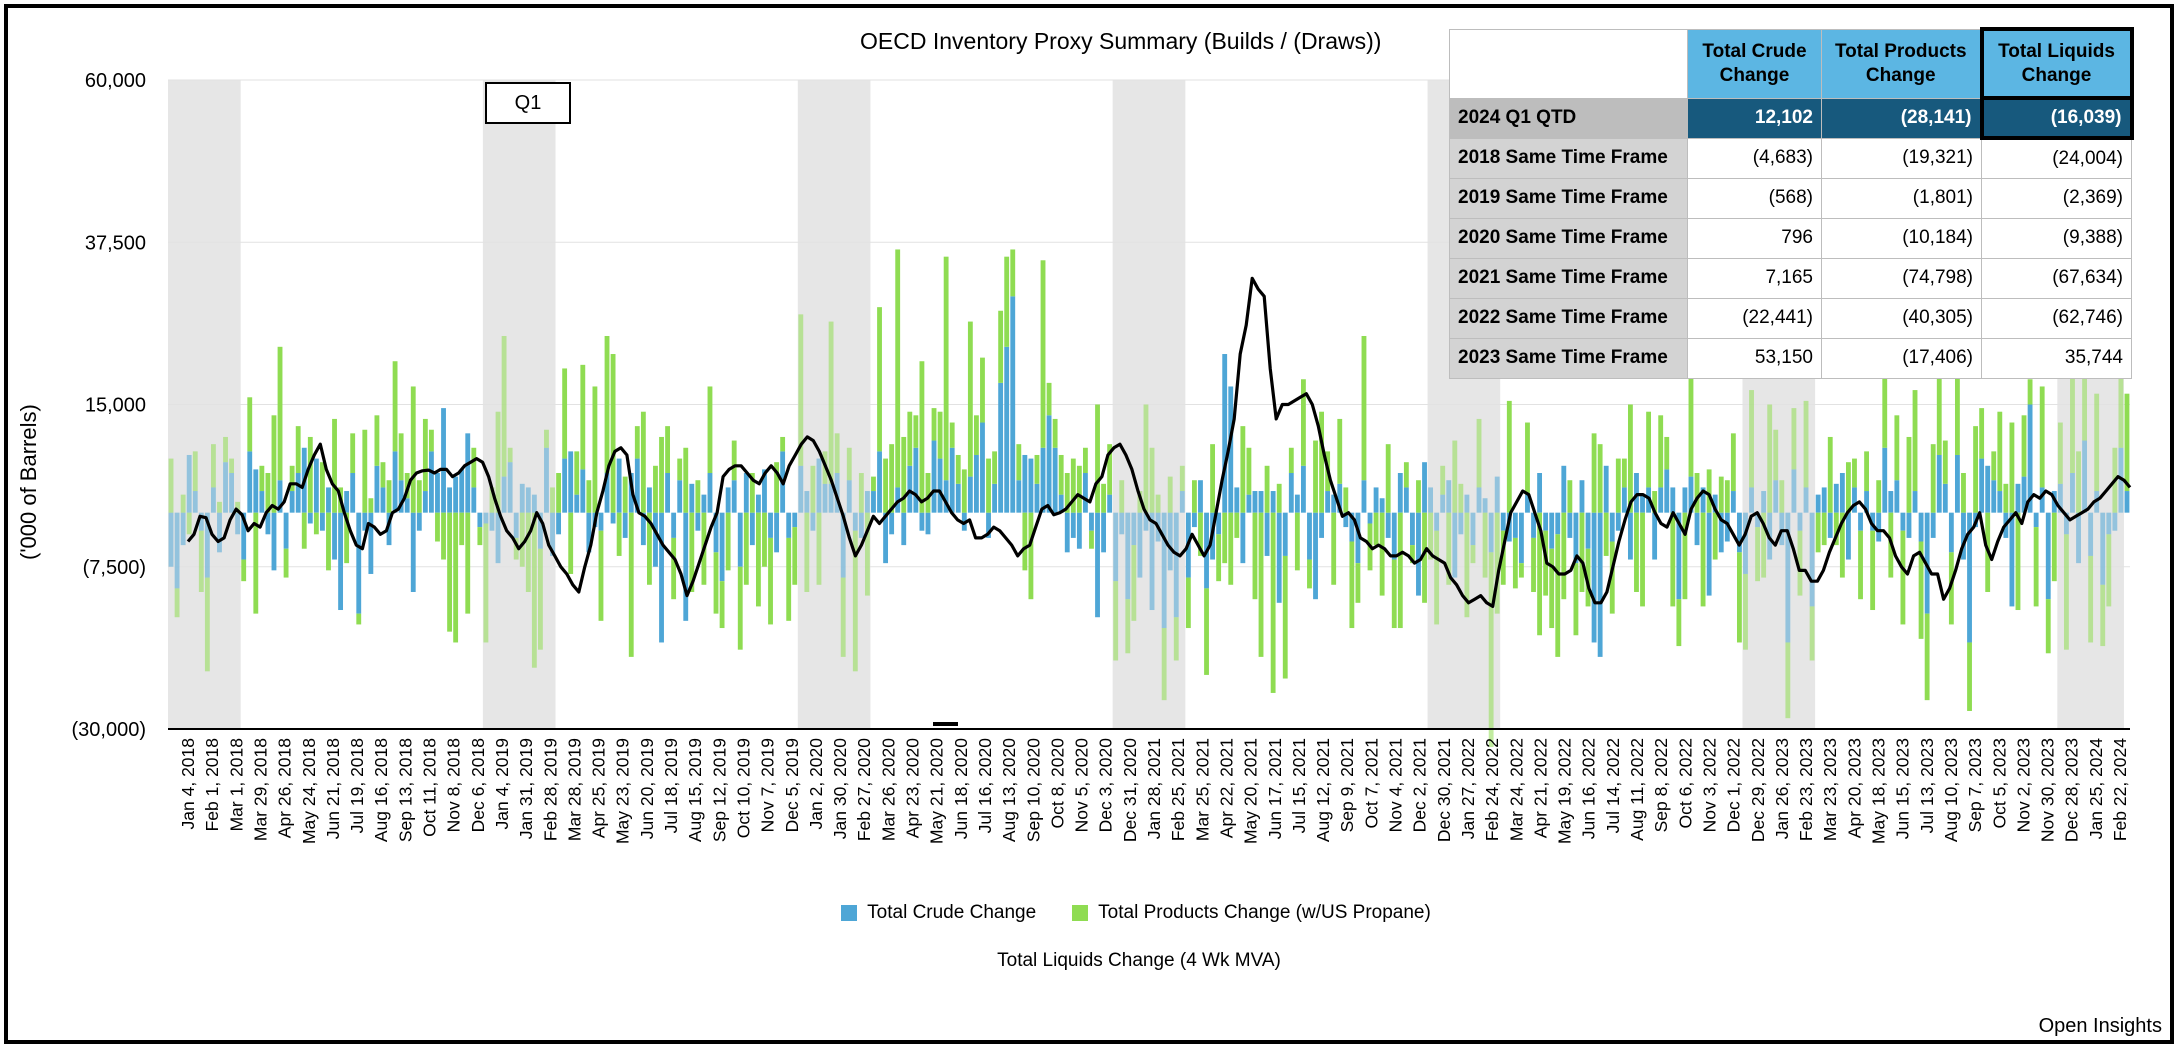 The width and height of the screenshot is (2182, 1052). I want to click on summary-cell-products: (1,801), so click(1901, 198).